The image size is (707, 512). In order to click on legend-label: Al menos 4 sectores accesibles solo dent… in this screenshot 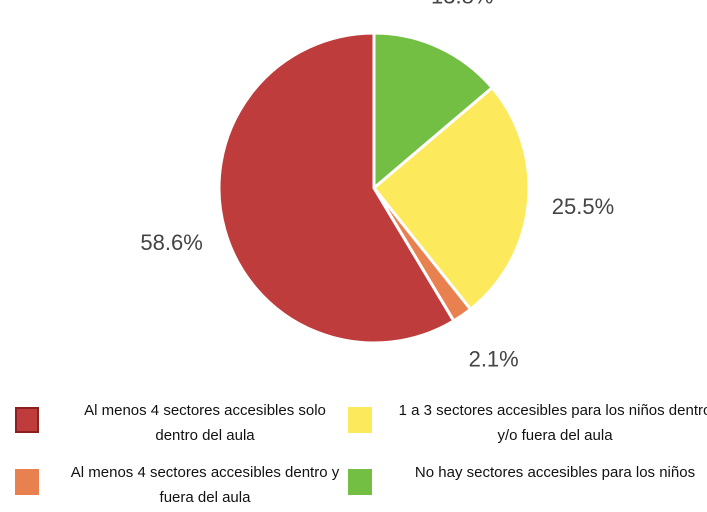, I will do `click(205, 423)`.